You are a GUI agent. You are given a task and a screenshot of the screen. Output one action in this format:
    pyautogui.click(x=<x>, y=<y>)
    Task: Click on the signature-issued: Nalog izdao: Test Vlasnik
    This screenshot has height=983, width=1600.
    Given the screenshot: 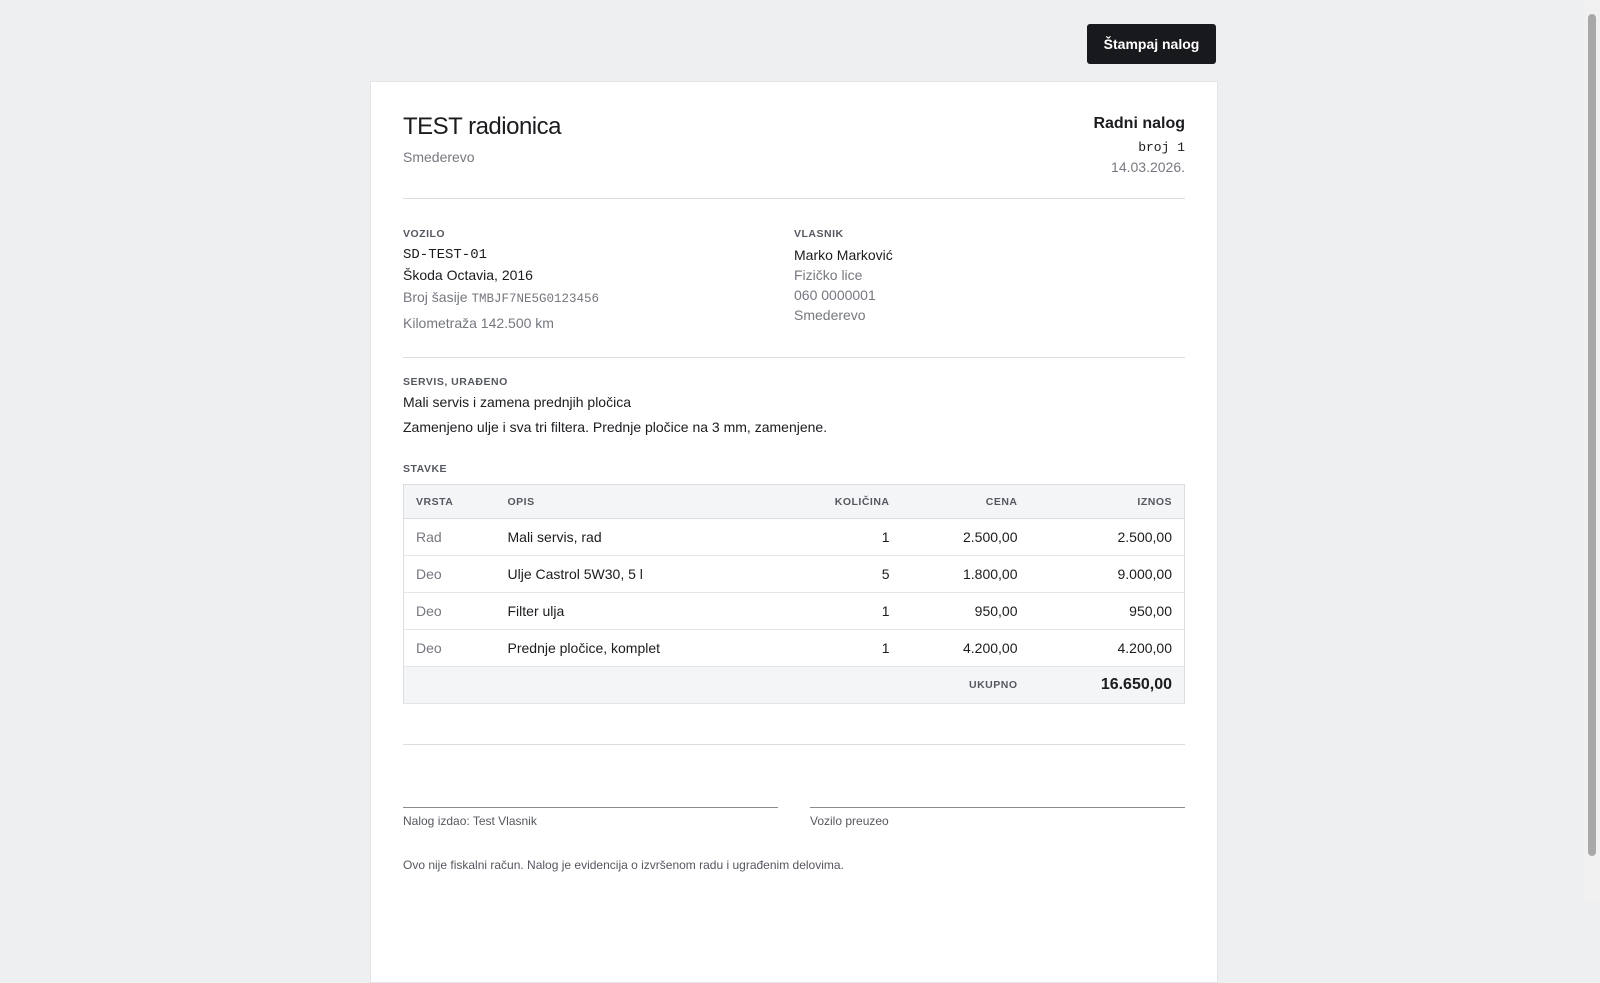 What is the action you would take?
    pyautogui.click(x=590, y=817)
    